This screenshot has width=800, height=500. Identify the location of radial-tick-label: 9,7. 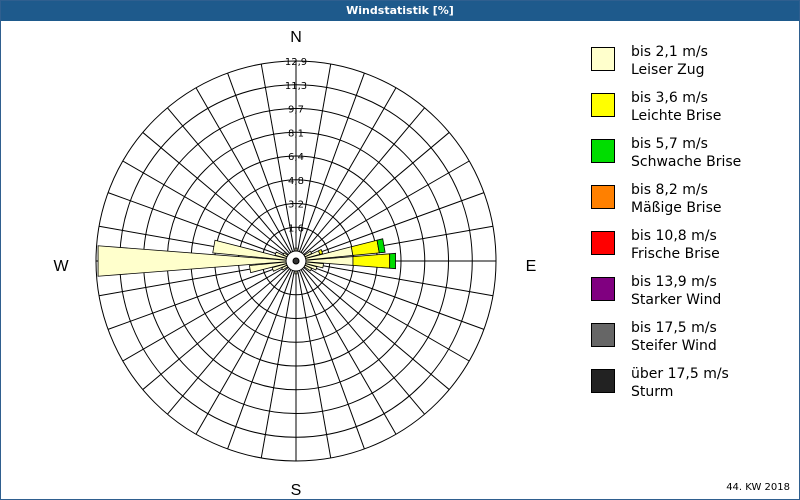
(296, 110).